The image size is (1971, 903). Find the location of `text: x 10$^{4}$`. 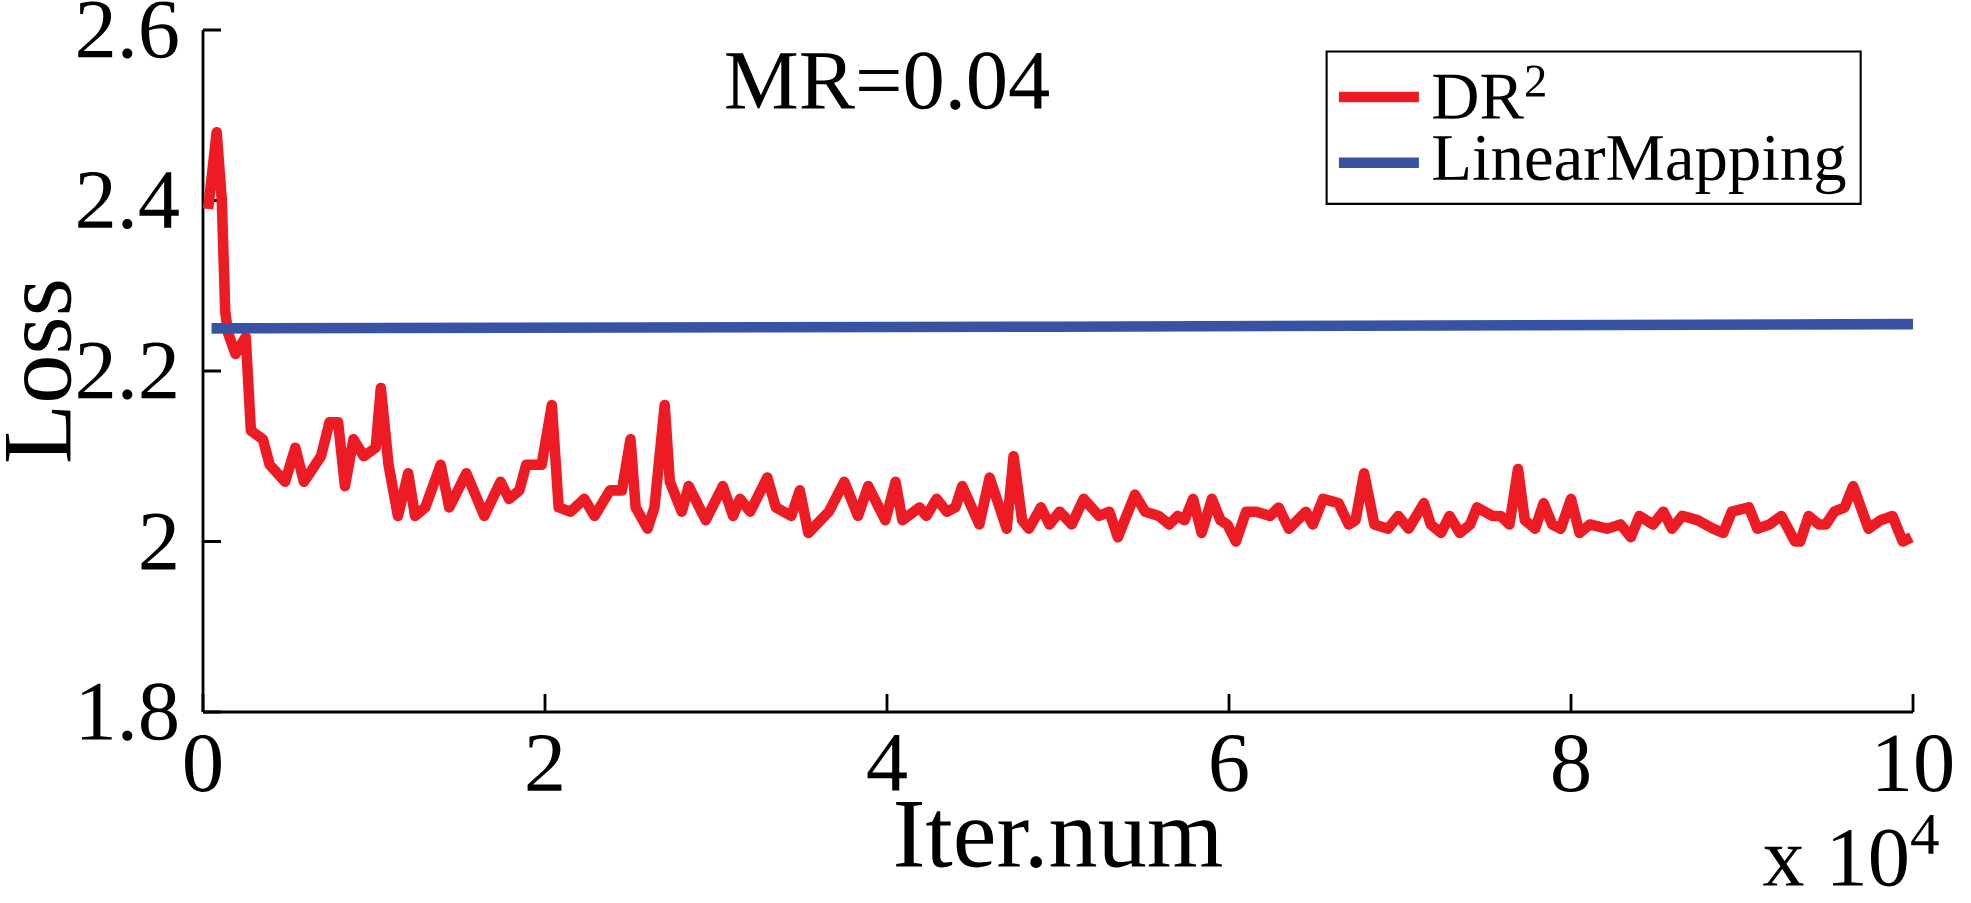

text: x 10$^{4}$ is located at coordinates (1851, 850).